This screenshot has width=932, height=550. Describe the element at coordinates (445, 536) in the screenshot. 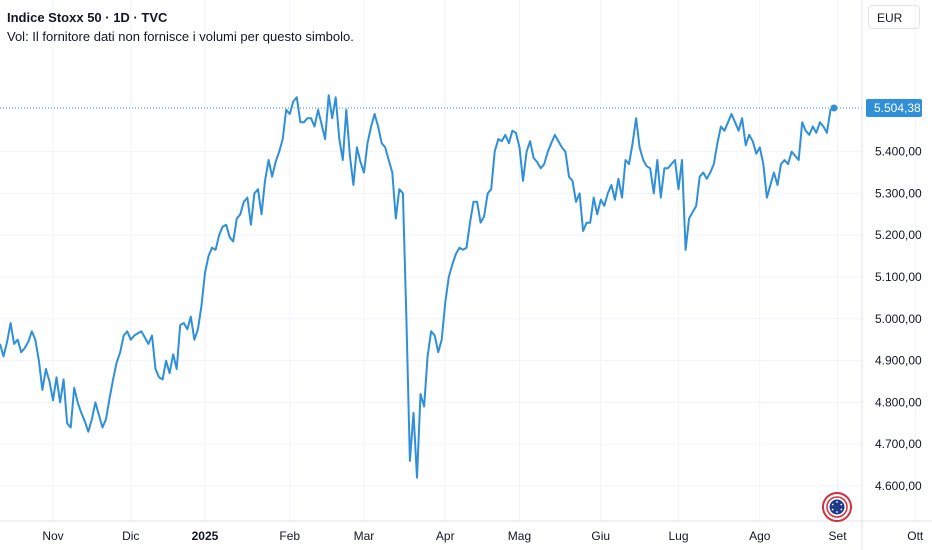

I see `x-tick-label: Apr` at that location.